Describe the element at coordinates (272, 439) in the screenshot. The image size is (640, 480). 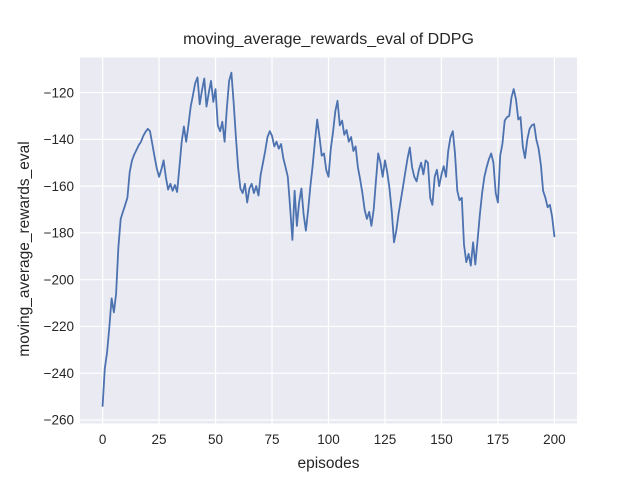
I see `x-tick-label: 75` at that location.